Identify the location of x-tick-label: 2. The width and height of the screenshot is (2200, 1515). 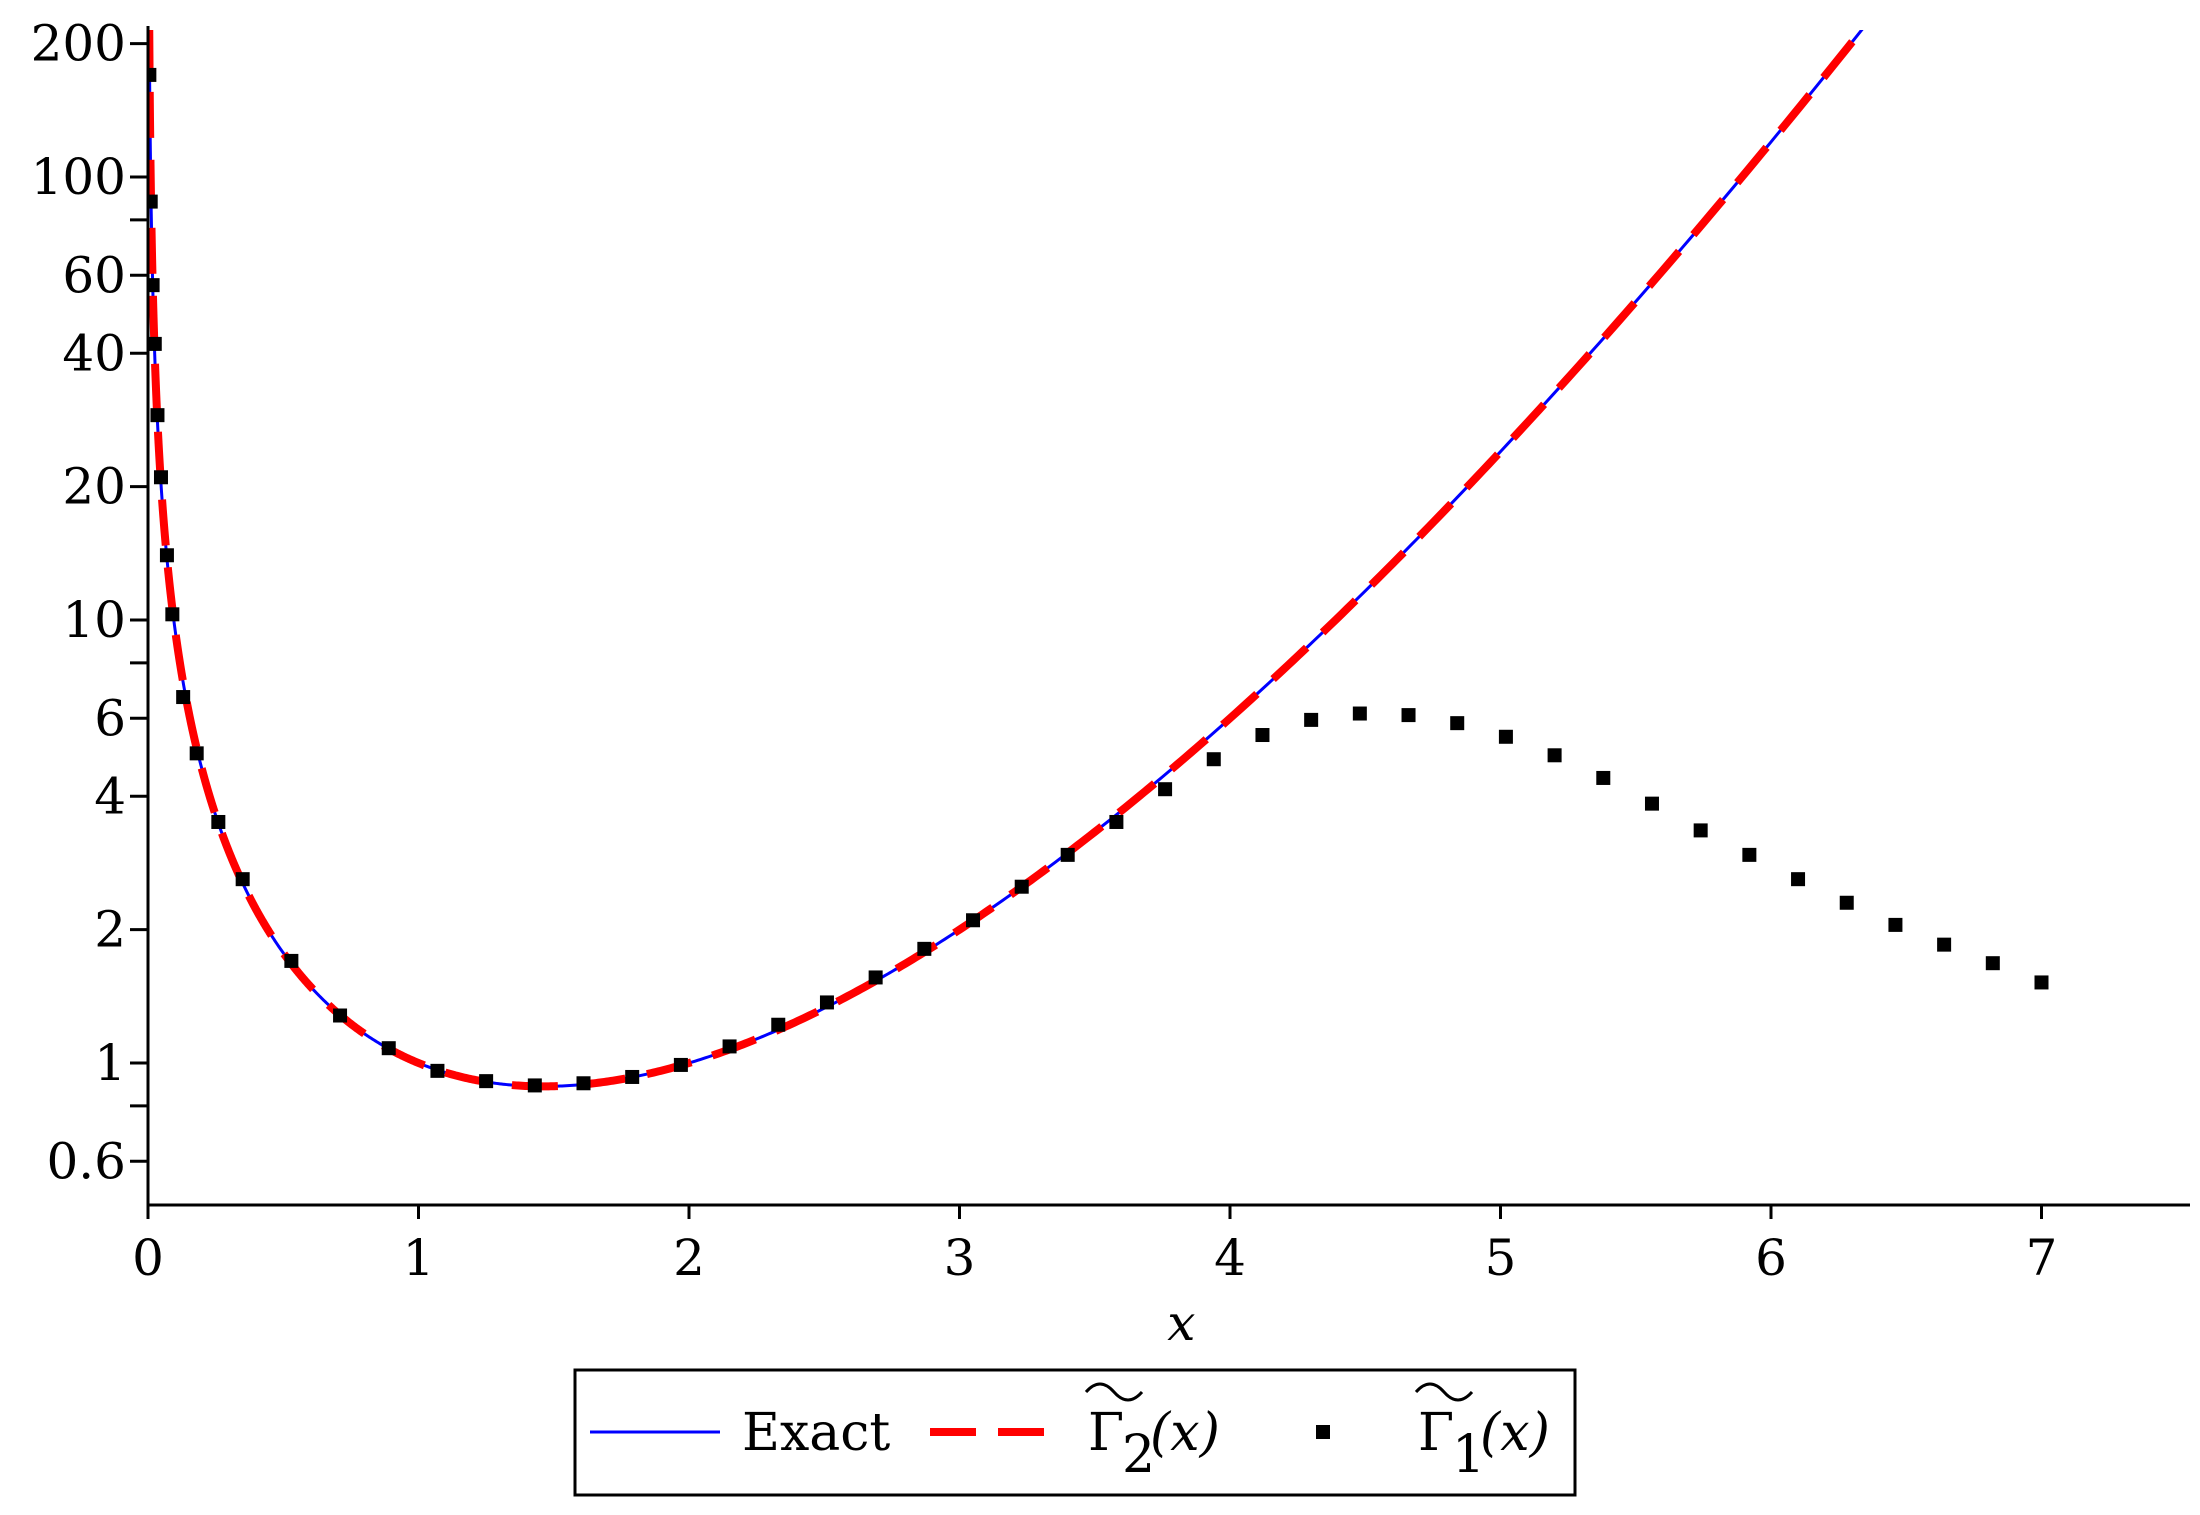
(689, 1258).